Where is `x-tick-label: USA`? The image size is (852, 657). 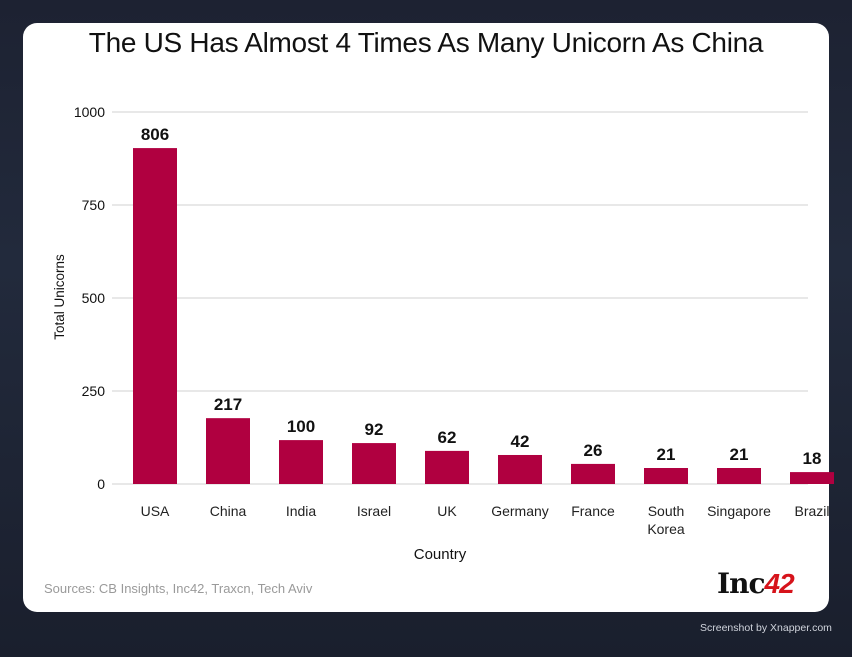
x-tick-label: USA is located at coordinates (155, 511).